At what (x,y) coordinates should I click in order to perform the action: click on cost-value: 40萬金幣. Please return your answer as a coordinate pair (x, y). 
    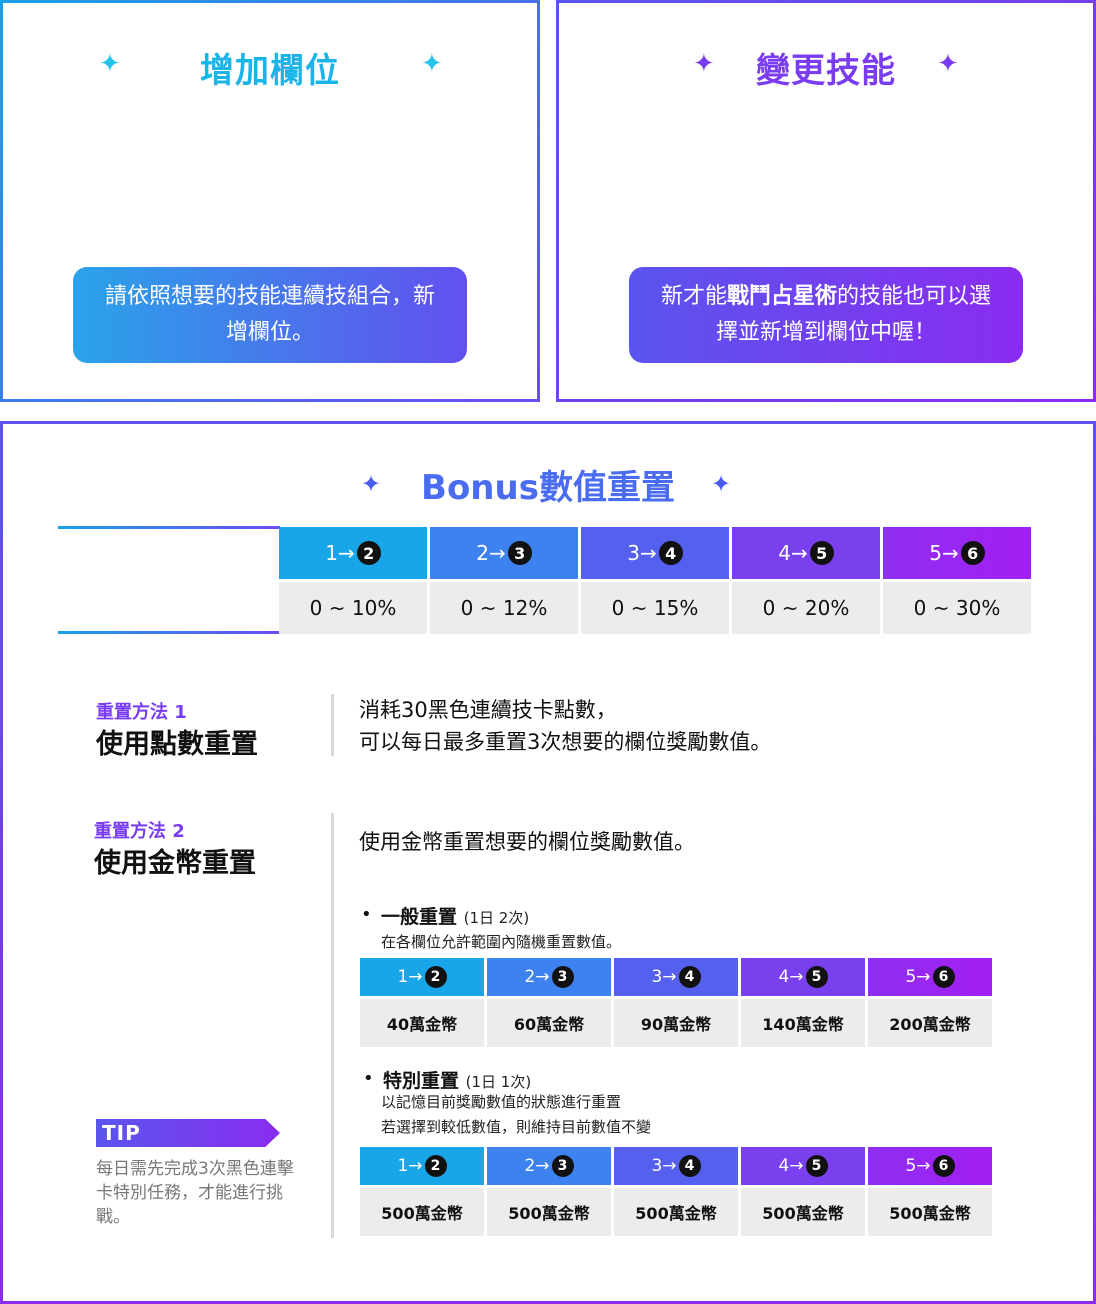
    Looking at the image, I should click on (422, 1023).